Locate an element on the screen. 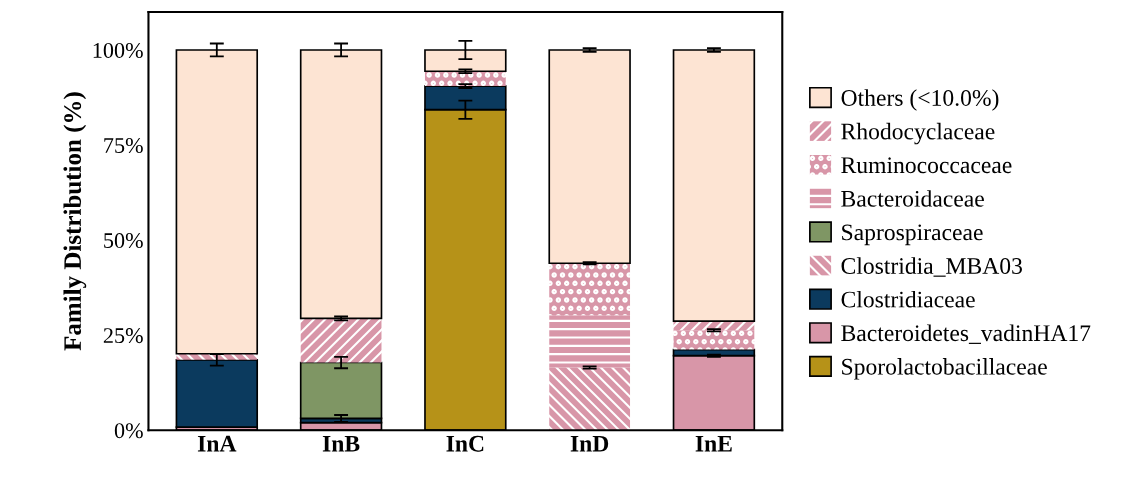 The width and height of the screenshot is (1142, 478). y-tick-label: 50% is located at coordinates (123, 241).